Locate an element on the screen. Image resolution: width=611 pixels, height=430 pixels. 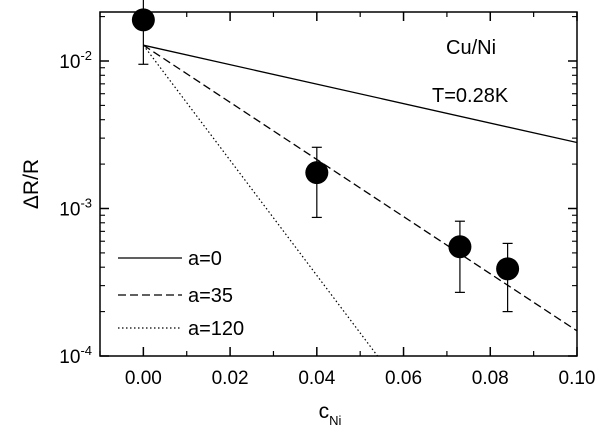
legend-label: a=35 is located at coordinates (210, 296).